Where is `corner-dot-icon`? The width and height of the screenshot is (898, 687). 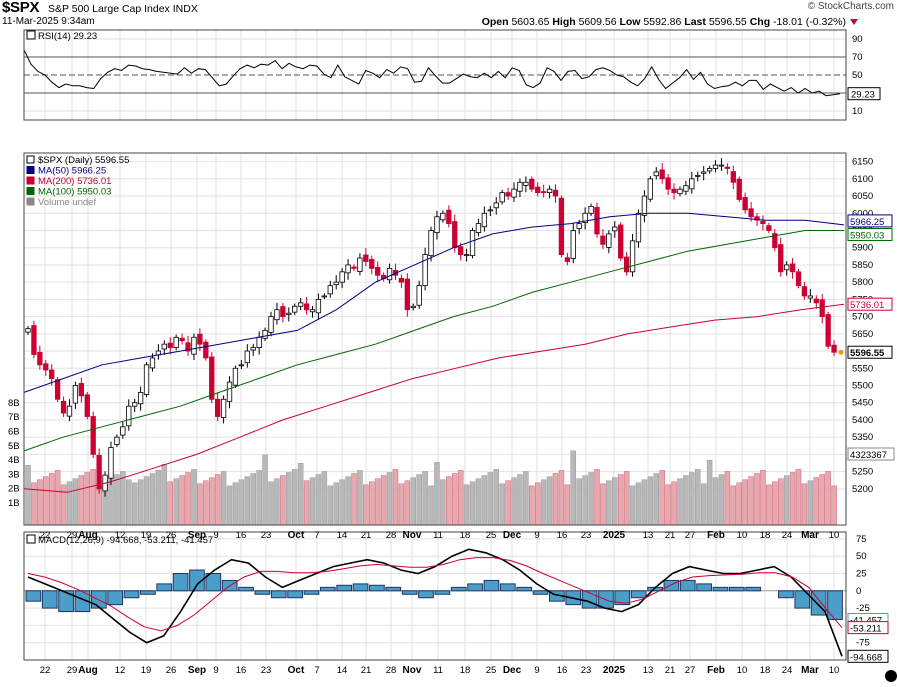 corner-dot-icon is located at coordinates (891, 676).